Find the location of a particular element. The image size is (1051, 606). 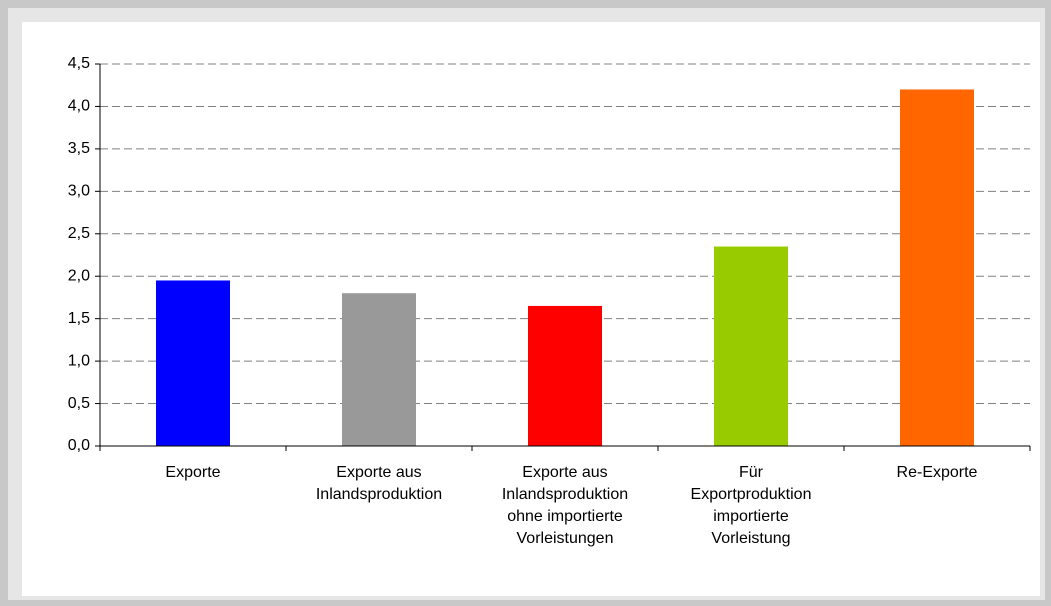

x-tick-label: Re-Exporte is located at coordinates (937, 472).